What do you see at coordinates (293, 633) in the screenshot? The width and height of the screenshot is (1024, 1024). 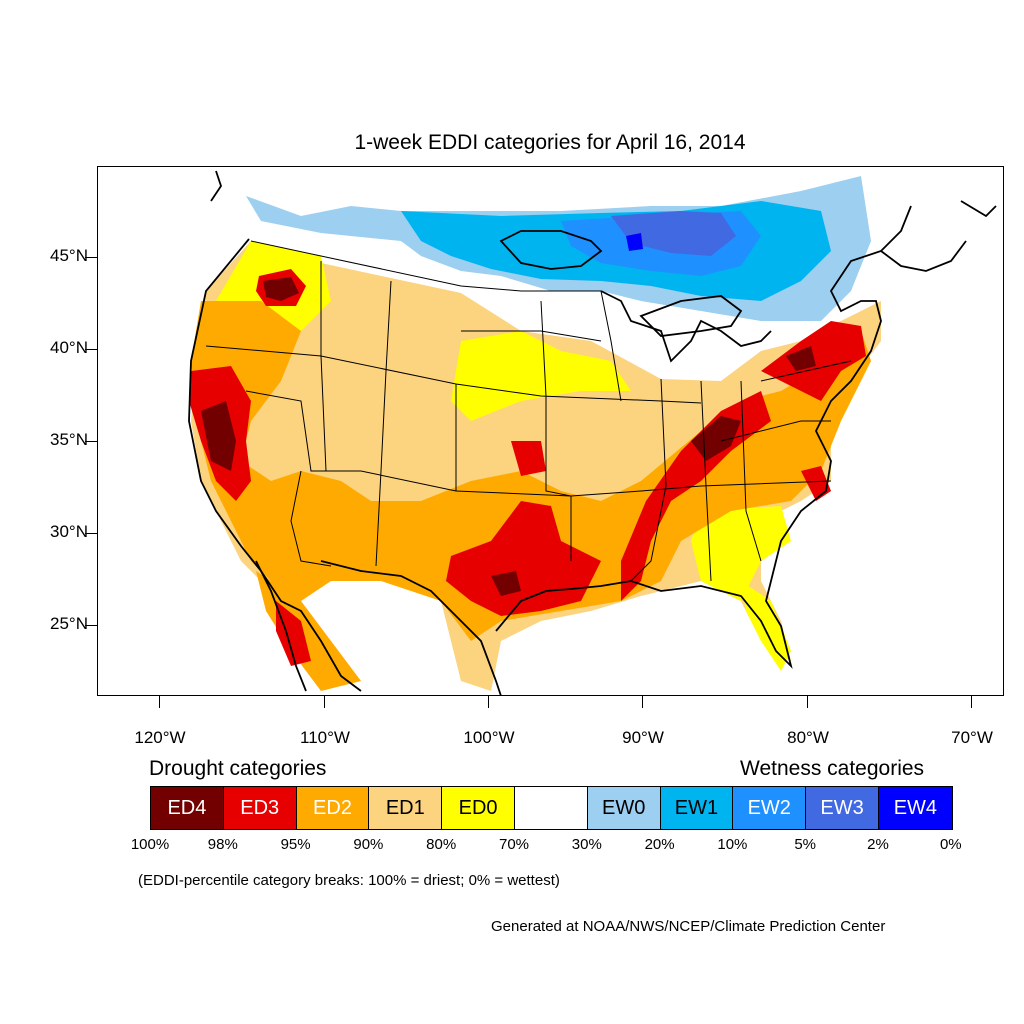 I see `ed3-region-mexico` at bounding box center [293, 633].